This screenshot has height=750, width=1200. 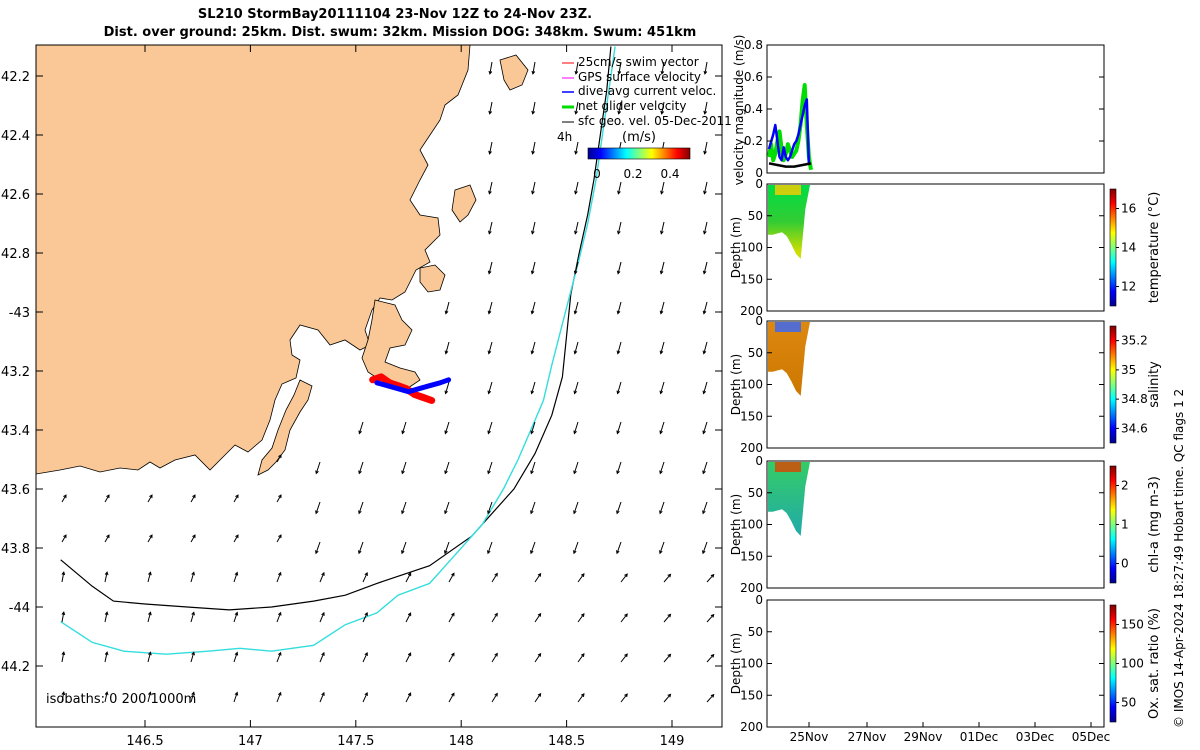 I want to click on colorbar-tick-label: 12, so click(x=1128, y=287).